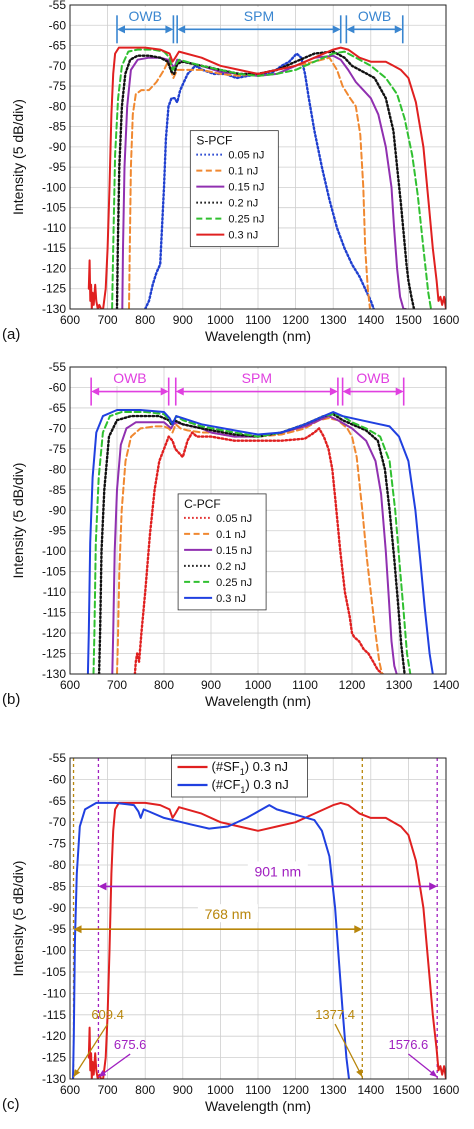  What do you see at coordinates (58, 6) in the screenshot?
I see `y-tick-label: -55` at bounding box center [58, 6].